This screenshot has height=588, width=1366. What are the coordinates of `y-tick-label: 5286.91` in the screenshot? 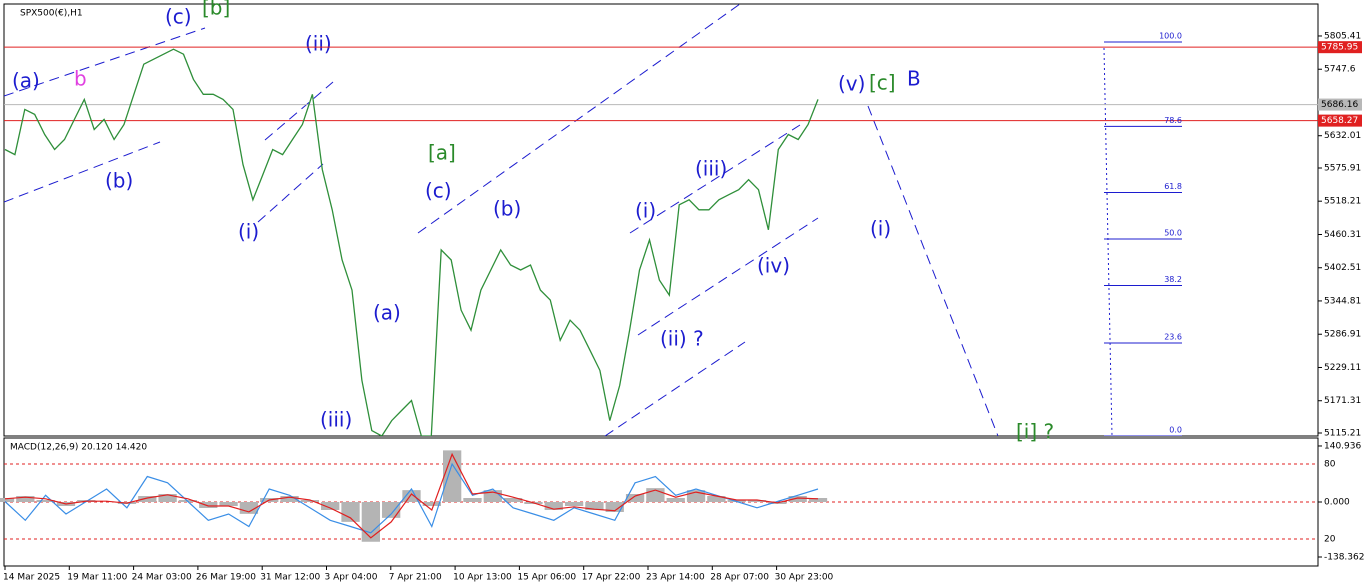 It's located at (1342, 335).